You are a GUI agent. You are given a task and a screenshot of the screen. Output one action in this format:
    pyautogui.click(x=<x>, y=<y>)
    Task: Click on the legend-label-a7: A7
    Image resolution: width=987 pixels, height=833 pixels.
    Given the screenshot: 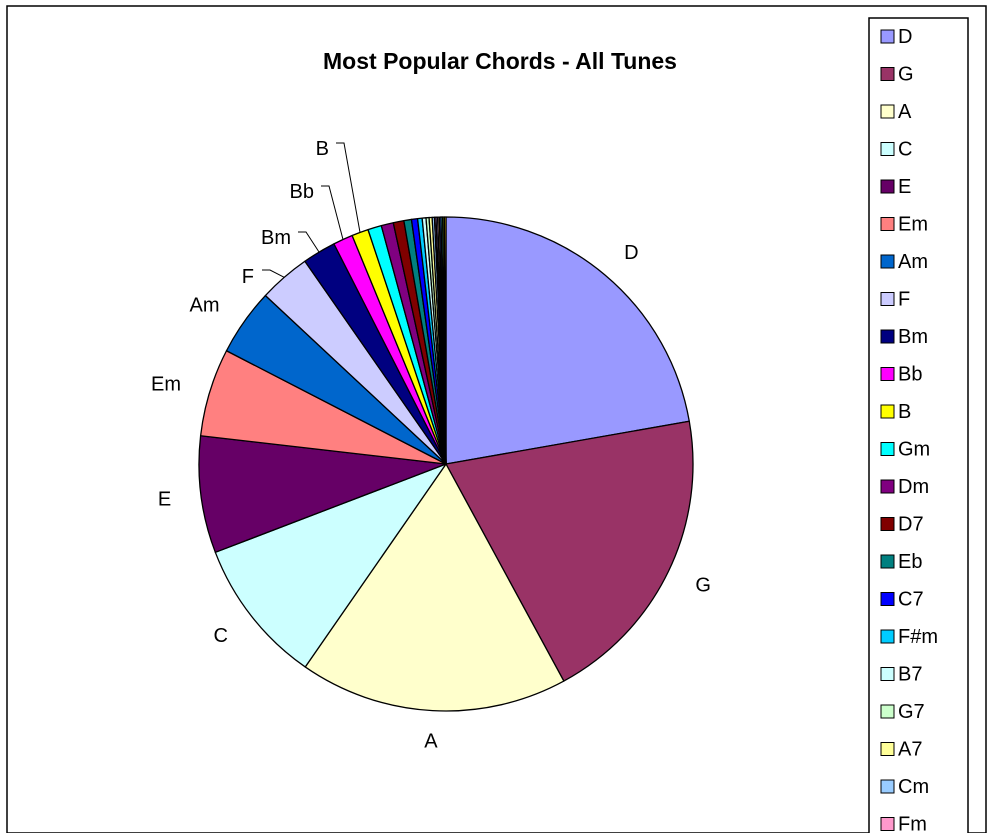 What is the action you would take?
    pyautogui.click(x=910, y=750)
    